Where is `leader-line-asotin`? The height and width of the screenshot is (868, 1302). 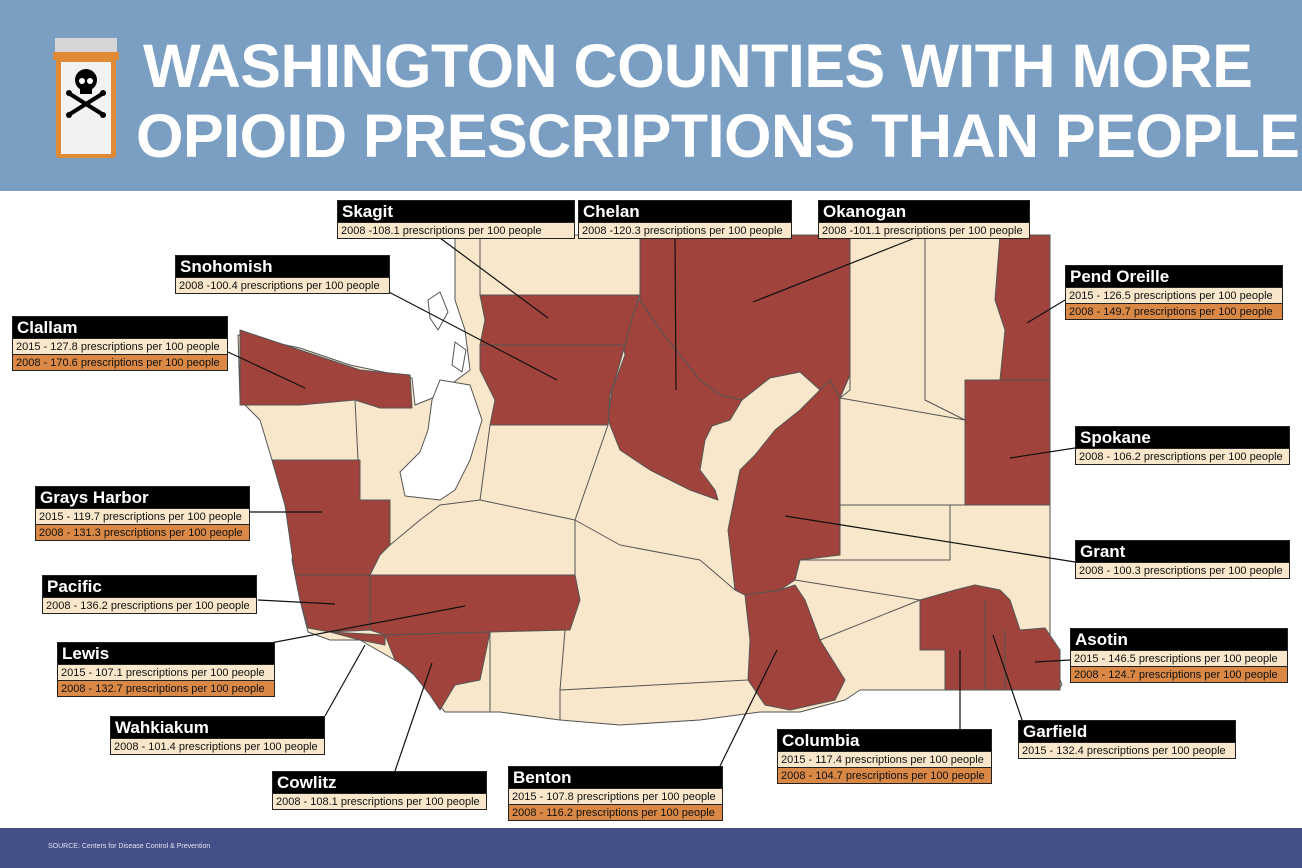 leader-line-asotin is located at coordinates (1052, 661).